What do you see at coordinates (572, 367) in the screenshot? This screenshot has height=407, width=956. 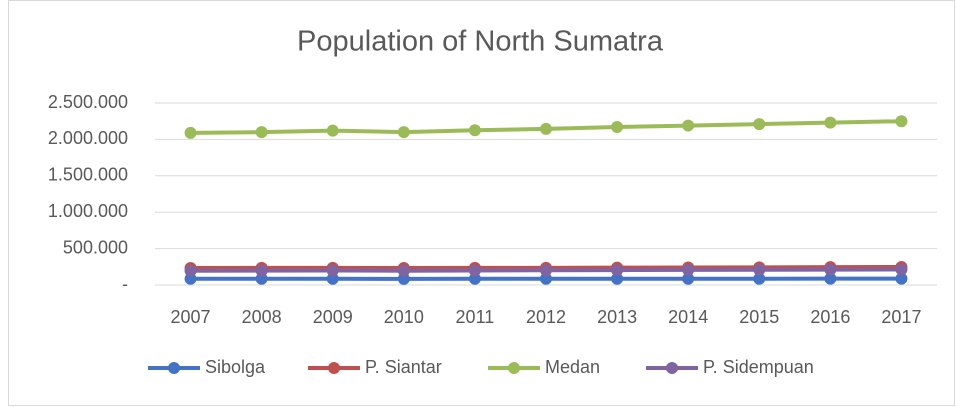 I see `legend-label: Medan` at bounding box center [572, 367].